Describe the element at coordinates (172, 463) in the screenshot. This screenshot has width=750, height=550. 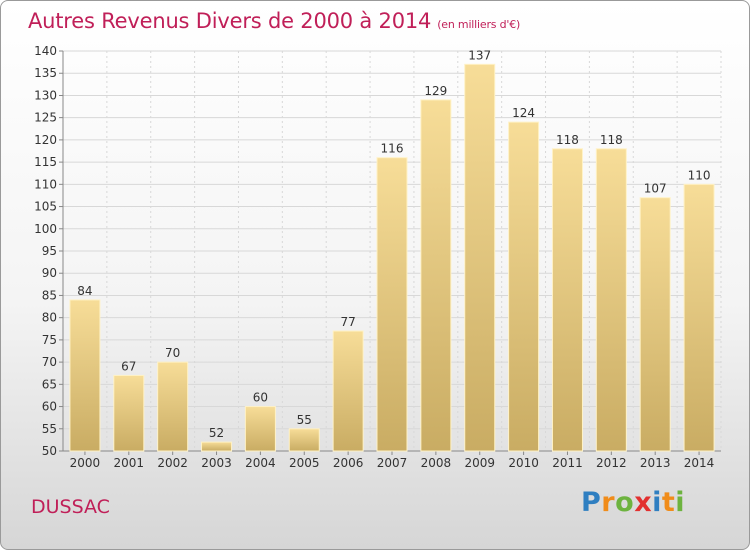
I see `x-tick-label: 2002` at that location.